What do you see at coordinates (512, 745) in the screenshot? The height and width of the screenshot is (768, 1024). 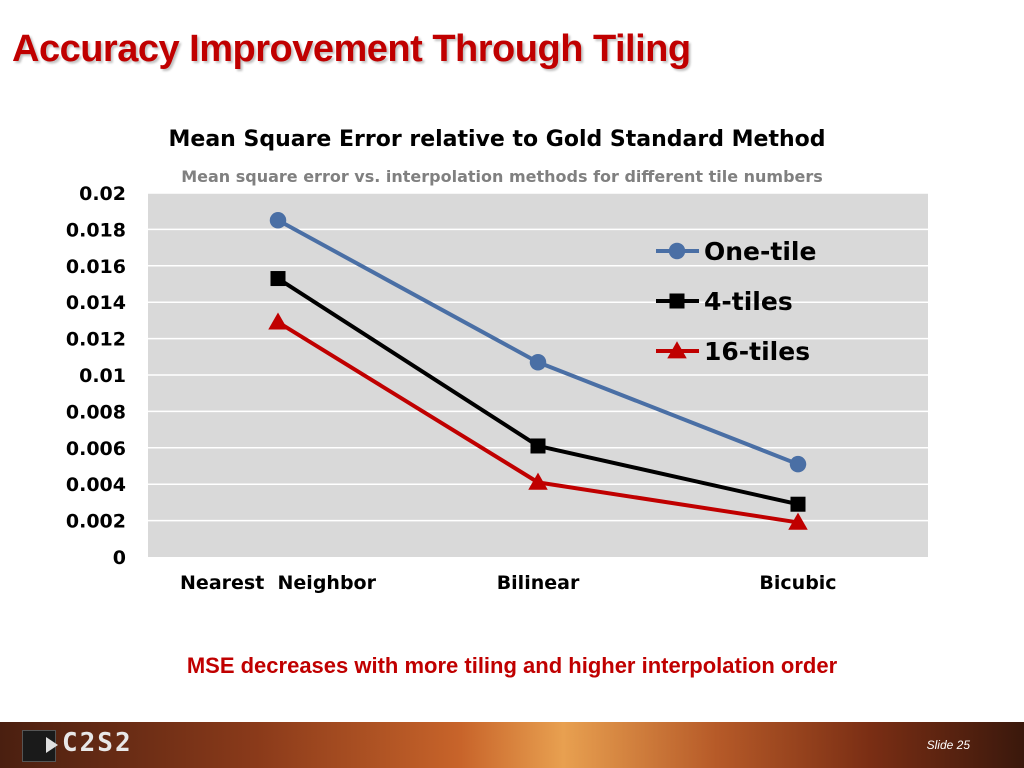 I see `footer-bar: C2S2 Slide 25` at bounding box center [512, 745].